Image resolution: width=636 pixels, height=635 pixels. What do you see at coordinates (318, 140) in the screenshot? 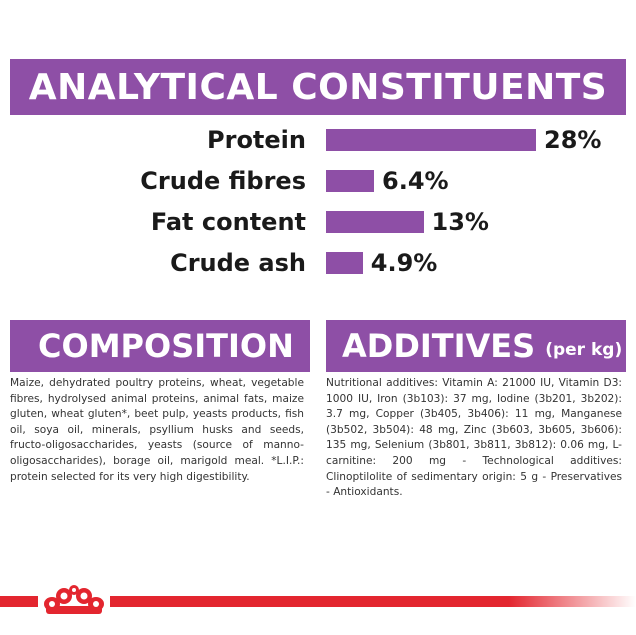
I see `constituent-row: Protein 28%` at bounding box center [318, 140].